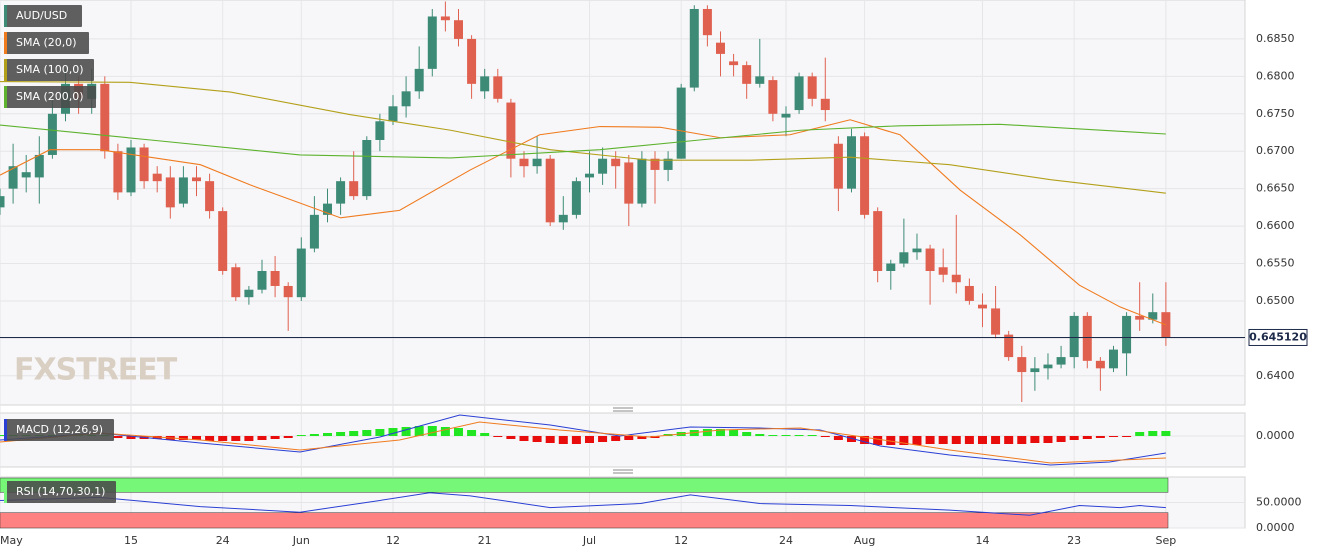  What do you see at coordinates (1275, 150) in the screenshot?
I see `y-tick-label: 0.6700` at bounding box center [1275, 150].